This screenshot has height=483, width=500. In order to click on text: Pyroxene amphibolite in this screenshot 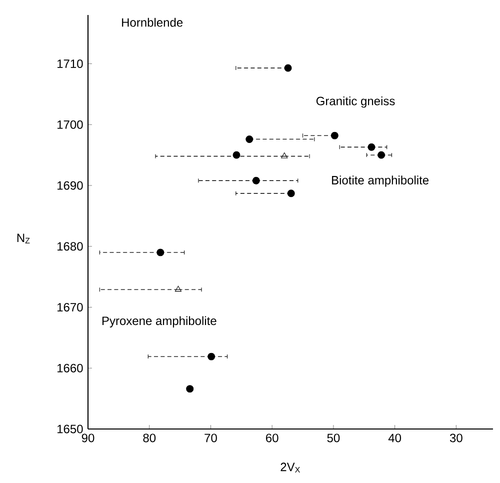, I will do `click(159, 322)`.